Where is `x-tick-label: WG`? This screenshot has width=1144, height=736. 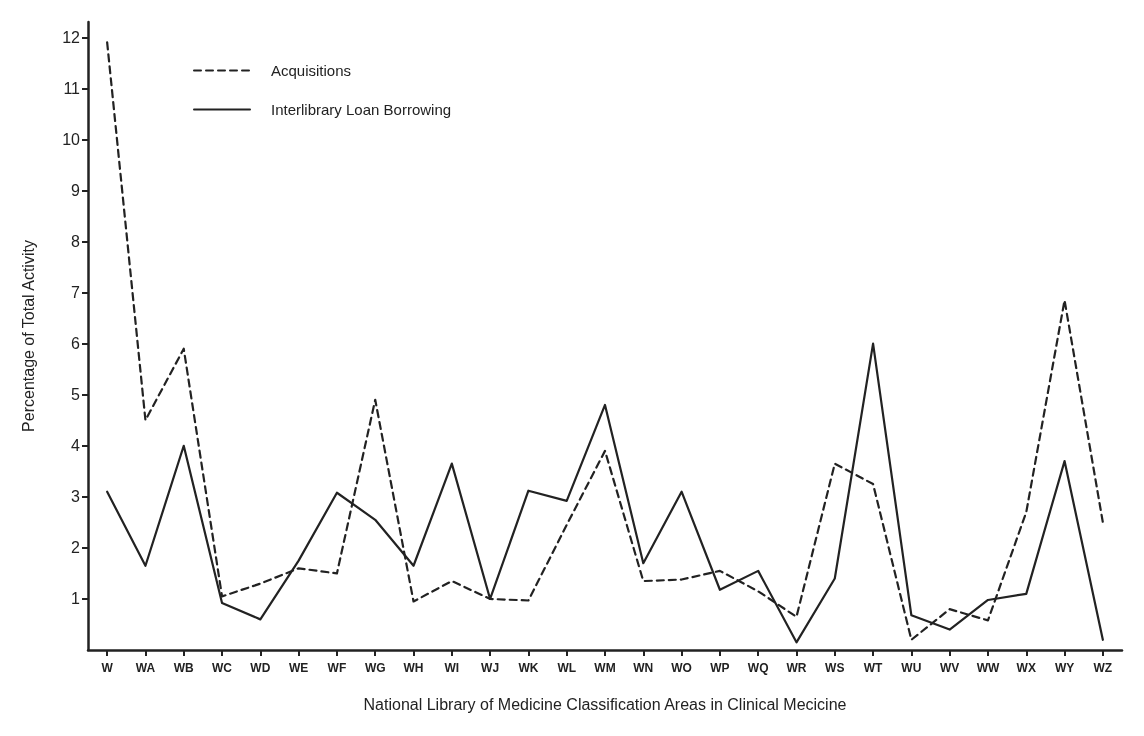
x-tick-label: WG is located at coordinates (375, 668).